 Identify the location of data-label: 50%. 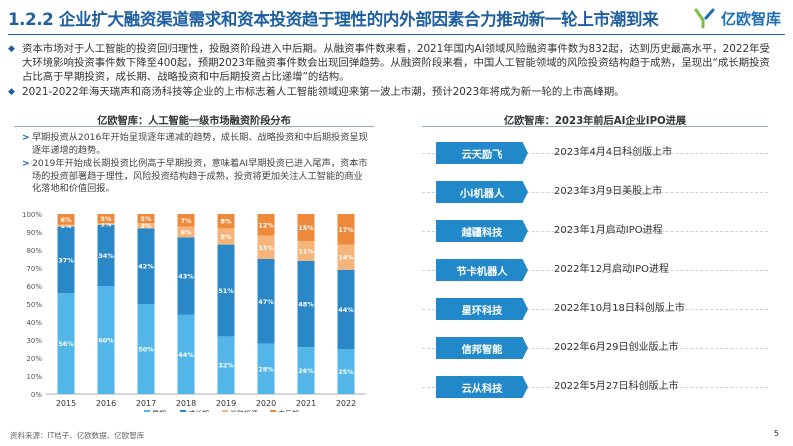
(146, 350).